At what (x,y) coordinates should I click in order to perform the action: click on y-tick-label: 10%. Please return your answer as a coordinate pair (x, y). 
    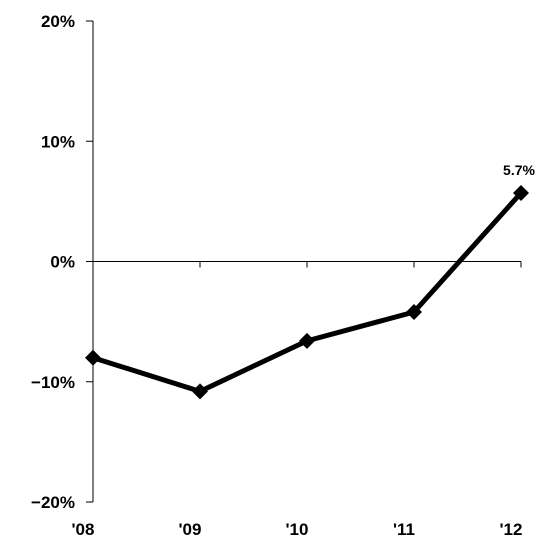
    Looking at the image, I should click on (58, 141).